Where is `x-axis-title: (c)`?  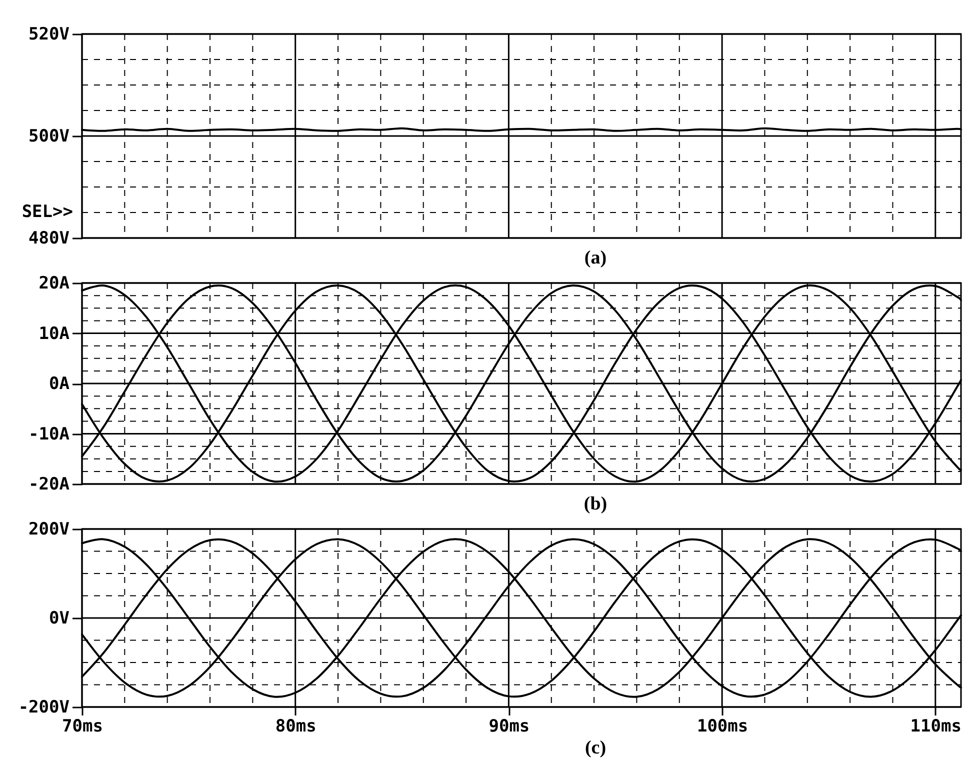 x-axis-title: (c) is located at coordinates (595, 748).